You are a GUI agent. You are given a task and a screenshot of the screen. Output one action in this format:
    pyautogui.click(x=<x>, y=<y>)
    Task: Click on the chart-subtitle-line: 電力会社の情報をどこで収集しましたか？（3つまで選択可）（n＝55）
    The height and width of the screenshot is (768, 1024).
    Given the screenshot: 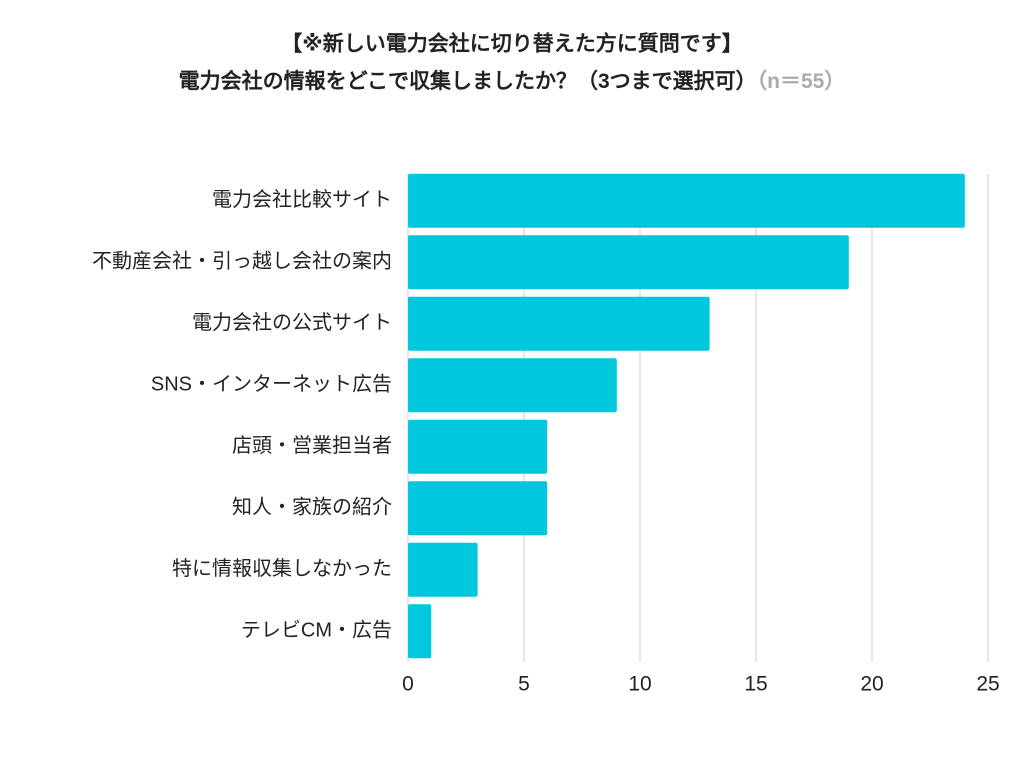 What is the action you would take?
    pyautogui.click(x=512, y=81)
    